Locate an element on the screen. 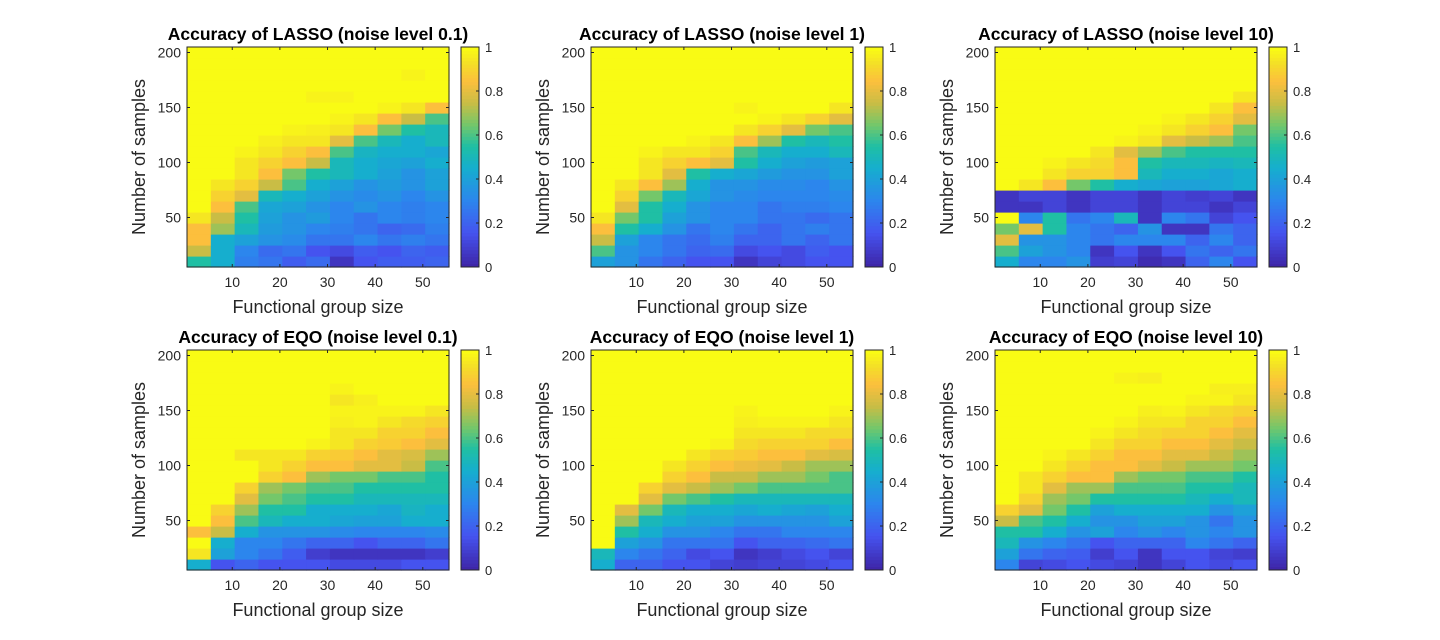  x-tick-label: 50 is located at coordinates (423, 585).